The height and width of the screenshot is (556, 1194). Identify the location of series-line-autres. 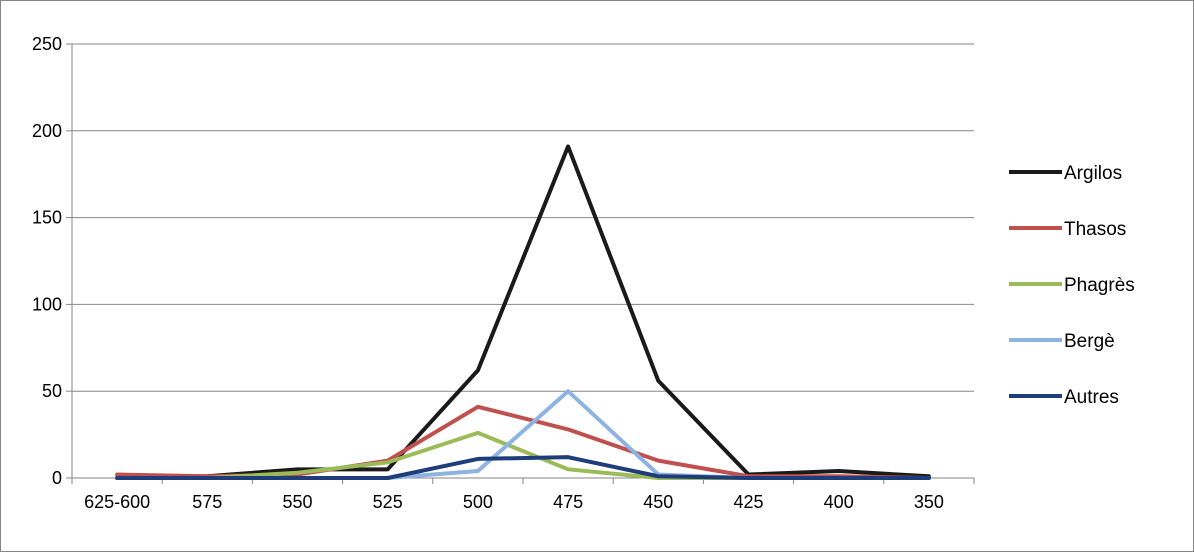
(523, 467).